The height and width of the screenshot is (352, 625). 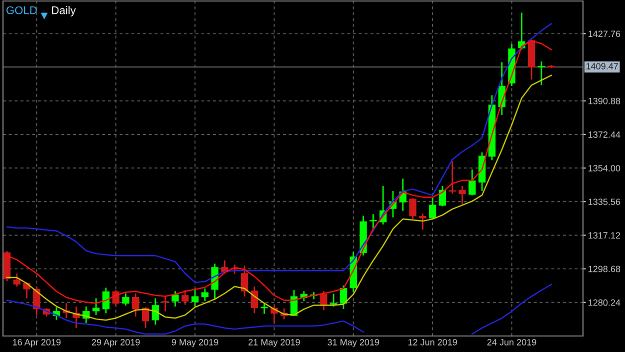 I want to click on x-tick-label: 21 May 2019, so click(x=274, y=343).